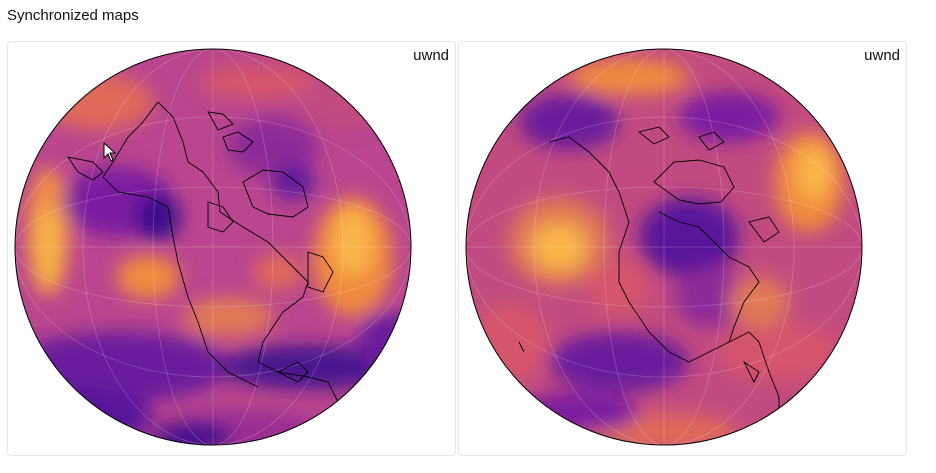 The image size is (936, 473). I want to click on map-label-right: uwnd, so click(882, 55).